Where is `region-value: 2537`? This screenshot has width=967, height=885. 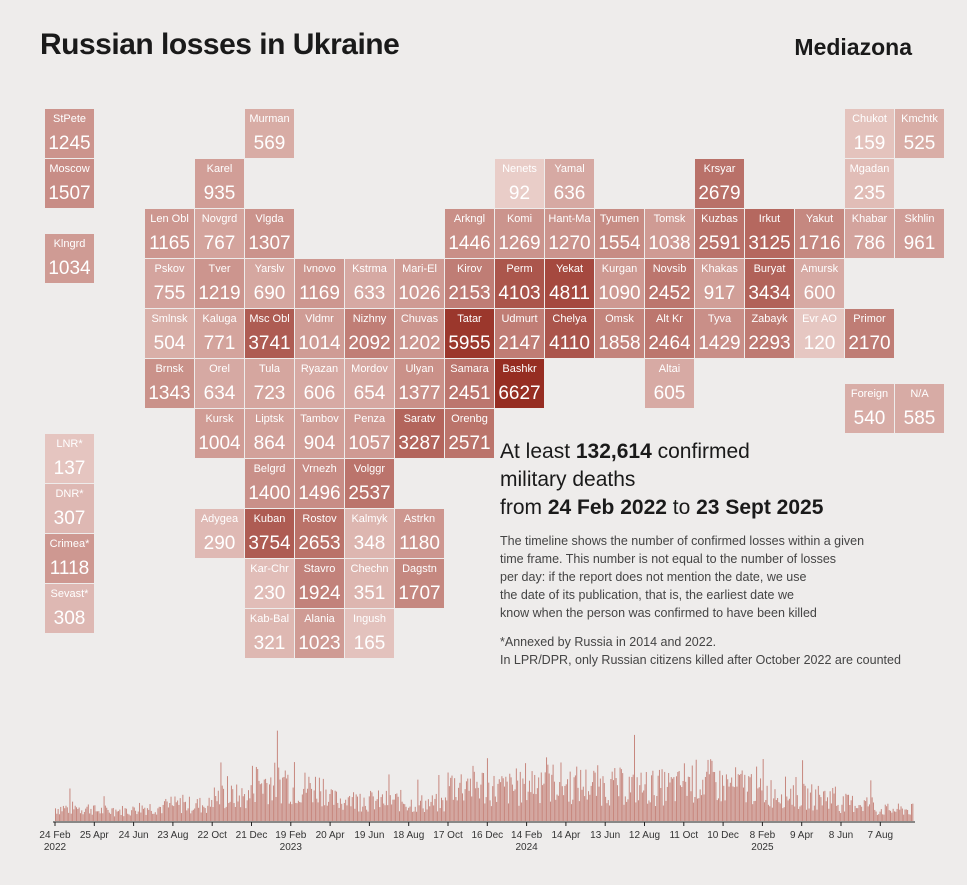 region-value: 2537 is located at coordinates (369, 493).